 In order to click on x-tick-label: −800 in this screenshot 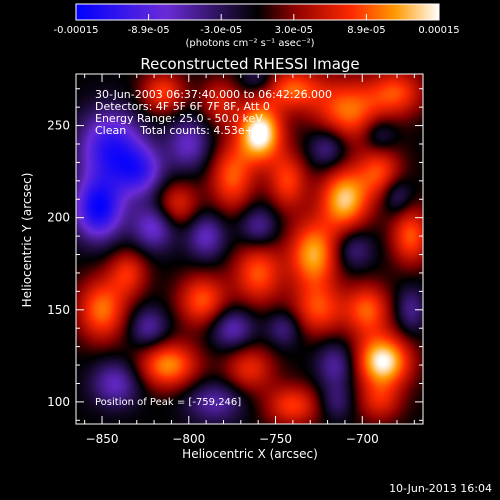, I will do `click(188, 439)`.